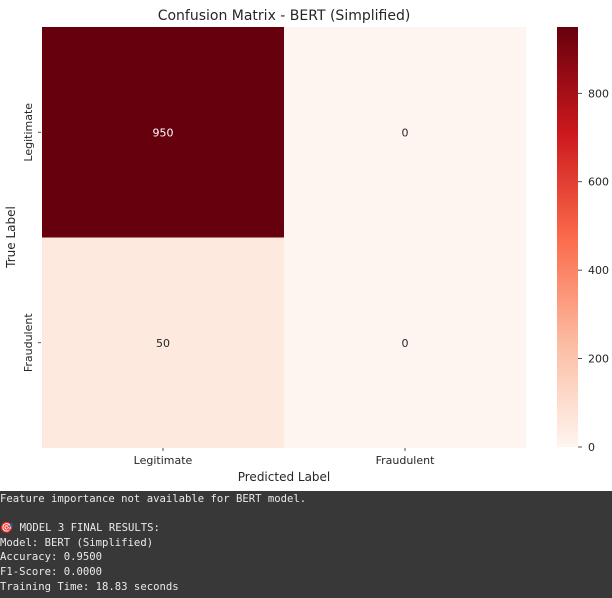 This screenshot has height=598, width=612. Describe the element at coordinates (598, 182) in the screenshot. I see `colorbar-tick-label: 600` at that location.